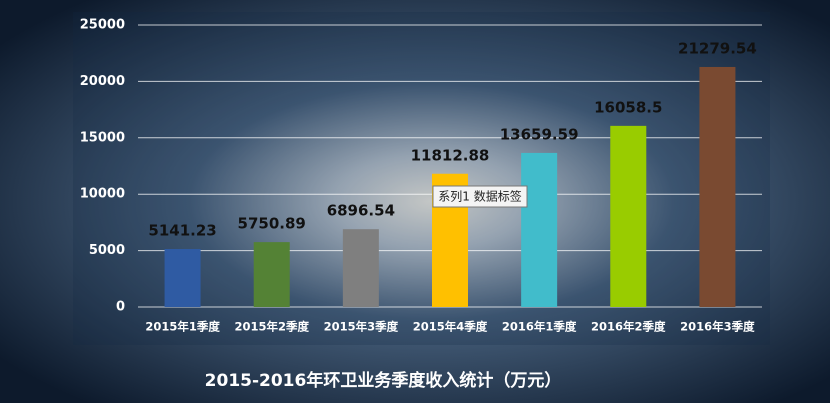  What do you see at coordinates (182, 231) in the screenshot?
I see `value-label: 5141.23` at bounding box center [182, 231].